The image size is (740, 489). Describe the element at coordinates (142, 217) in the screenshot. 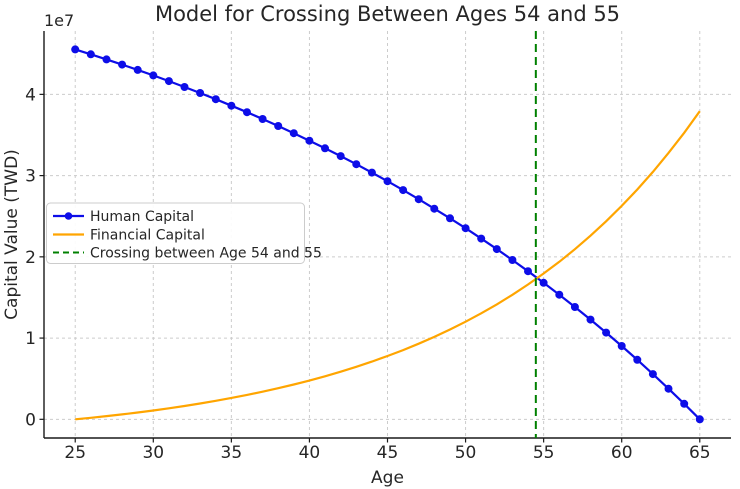

I see `legend-label-human-capital: Human Capital` at that location.